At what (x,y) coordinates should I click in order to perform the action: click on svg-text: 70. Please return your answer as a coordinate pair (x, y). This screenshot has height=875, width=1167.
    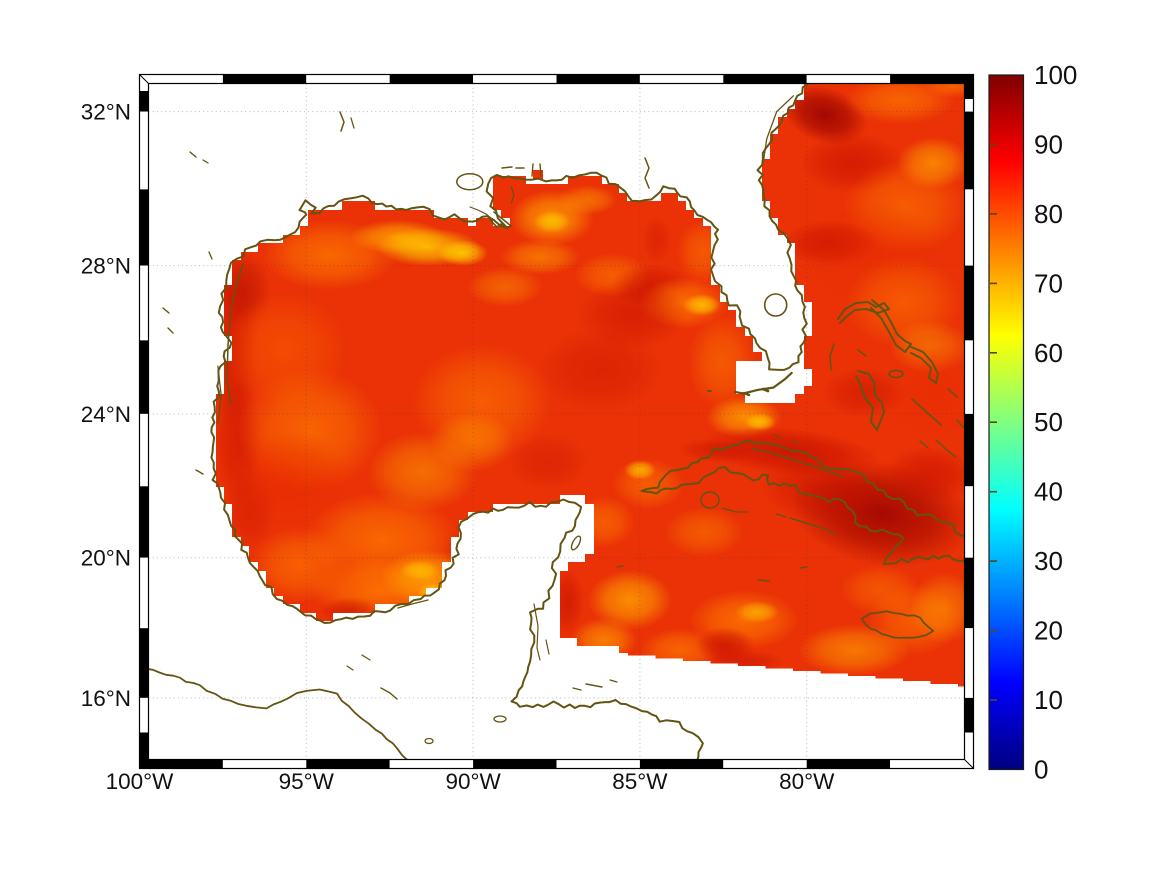
    Looking at the image, I should click on (1048, 283).